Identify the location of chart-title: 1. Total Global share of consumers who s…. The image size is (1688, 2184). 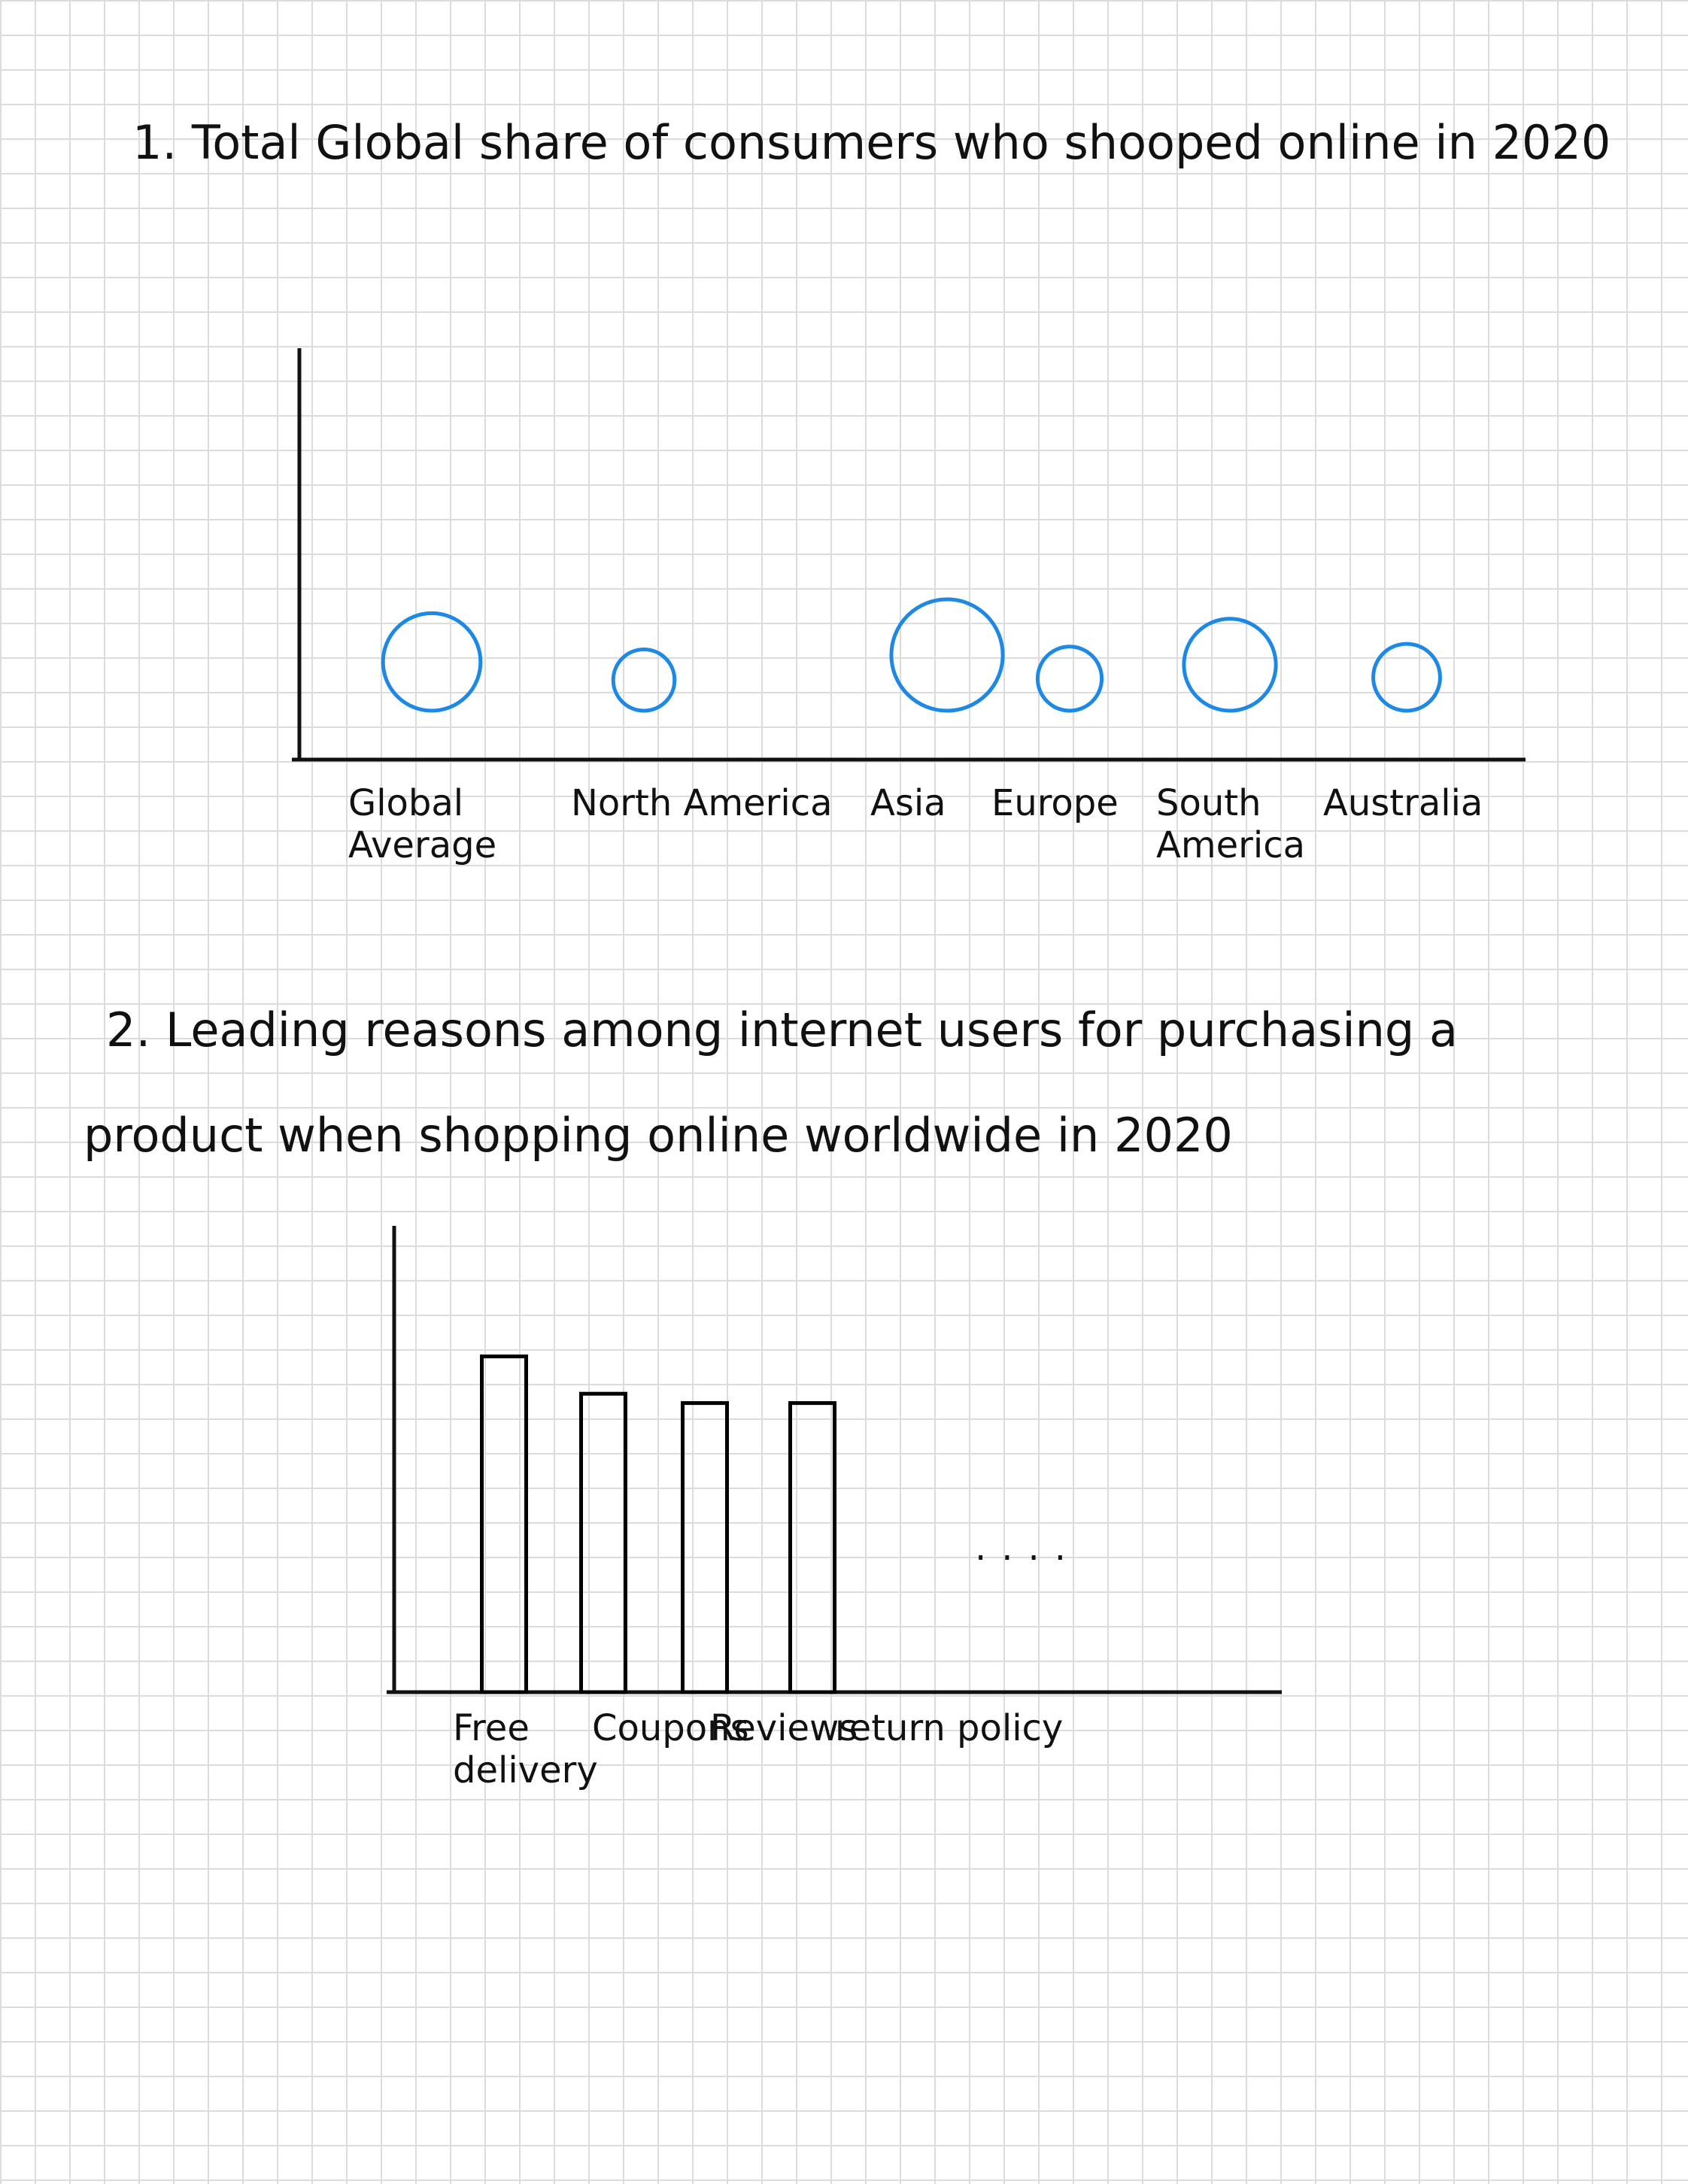
(871, 142).